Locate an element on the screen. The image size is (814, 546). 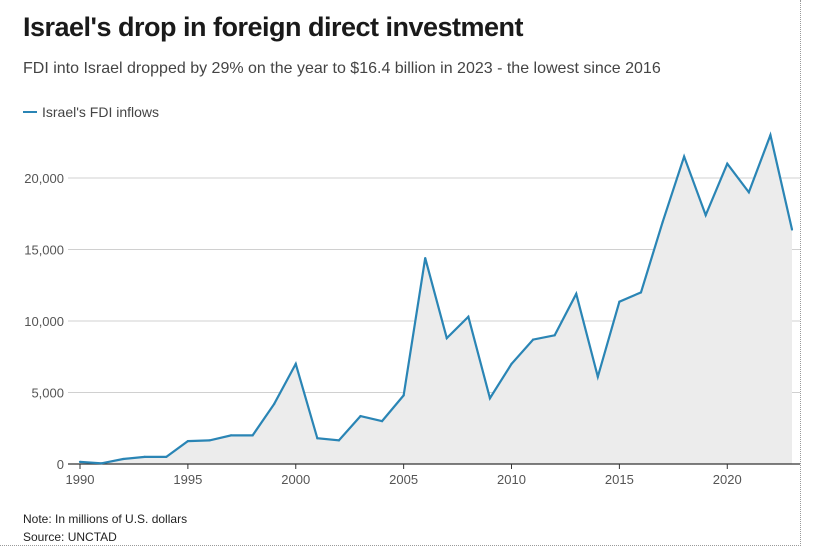
y-tick-label: 0 is located at coordinates (60, 464).